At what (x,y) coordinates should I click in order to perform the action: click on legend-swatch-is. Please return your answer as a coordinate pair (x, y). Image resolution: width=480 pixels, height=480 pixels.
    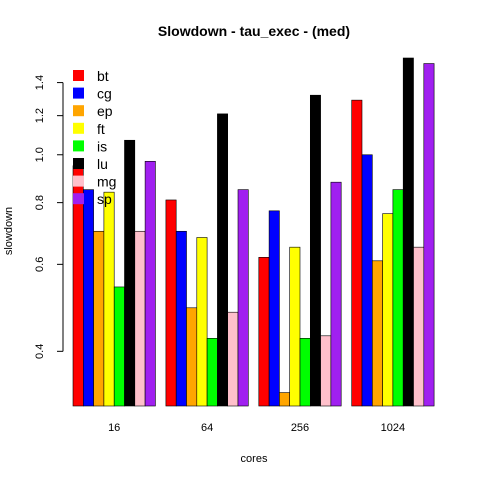
    Looking at the image, I should click on (78, 146).